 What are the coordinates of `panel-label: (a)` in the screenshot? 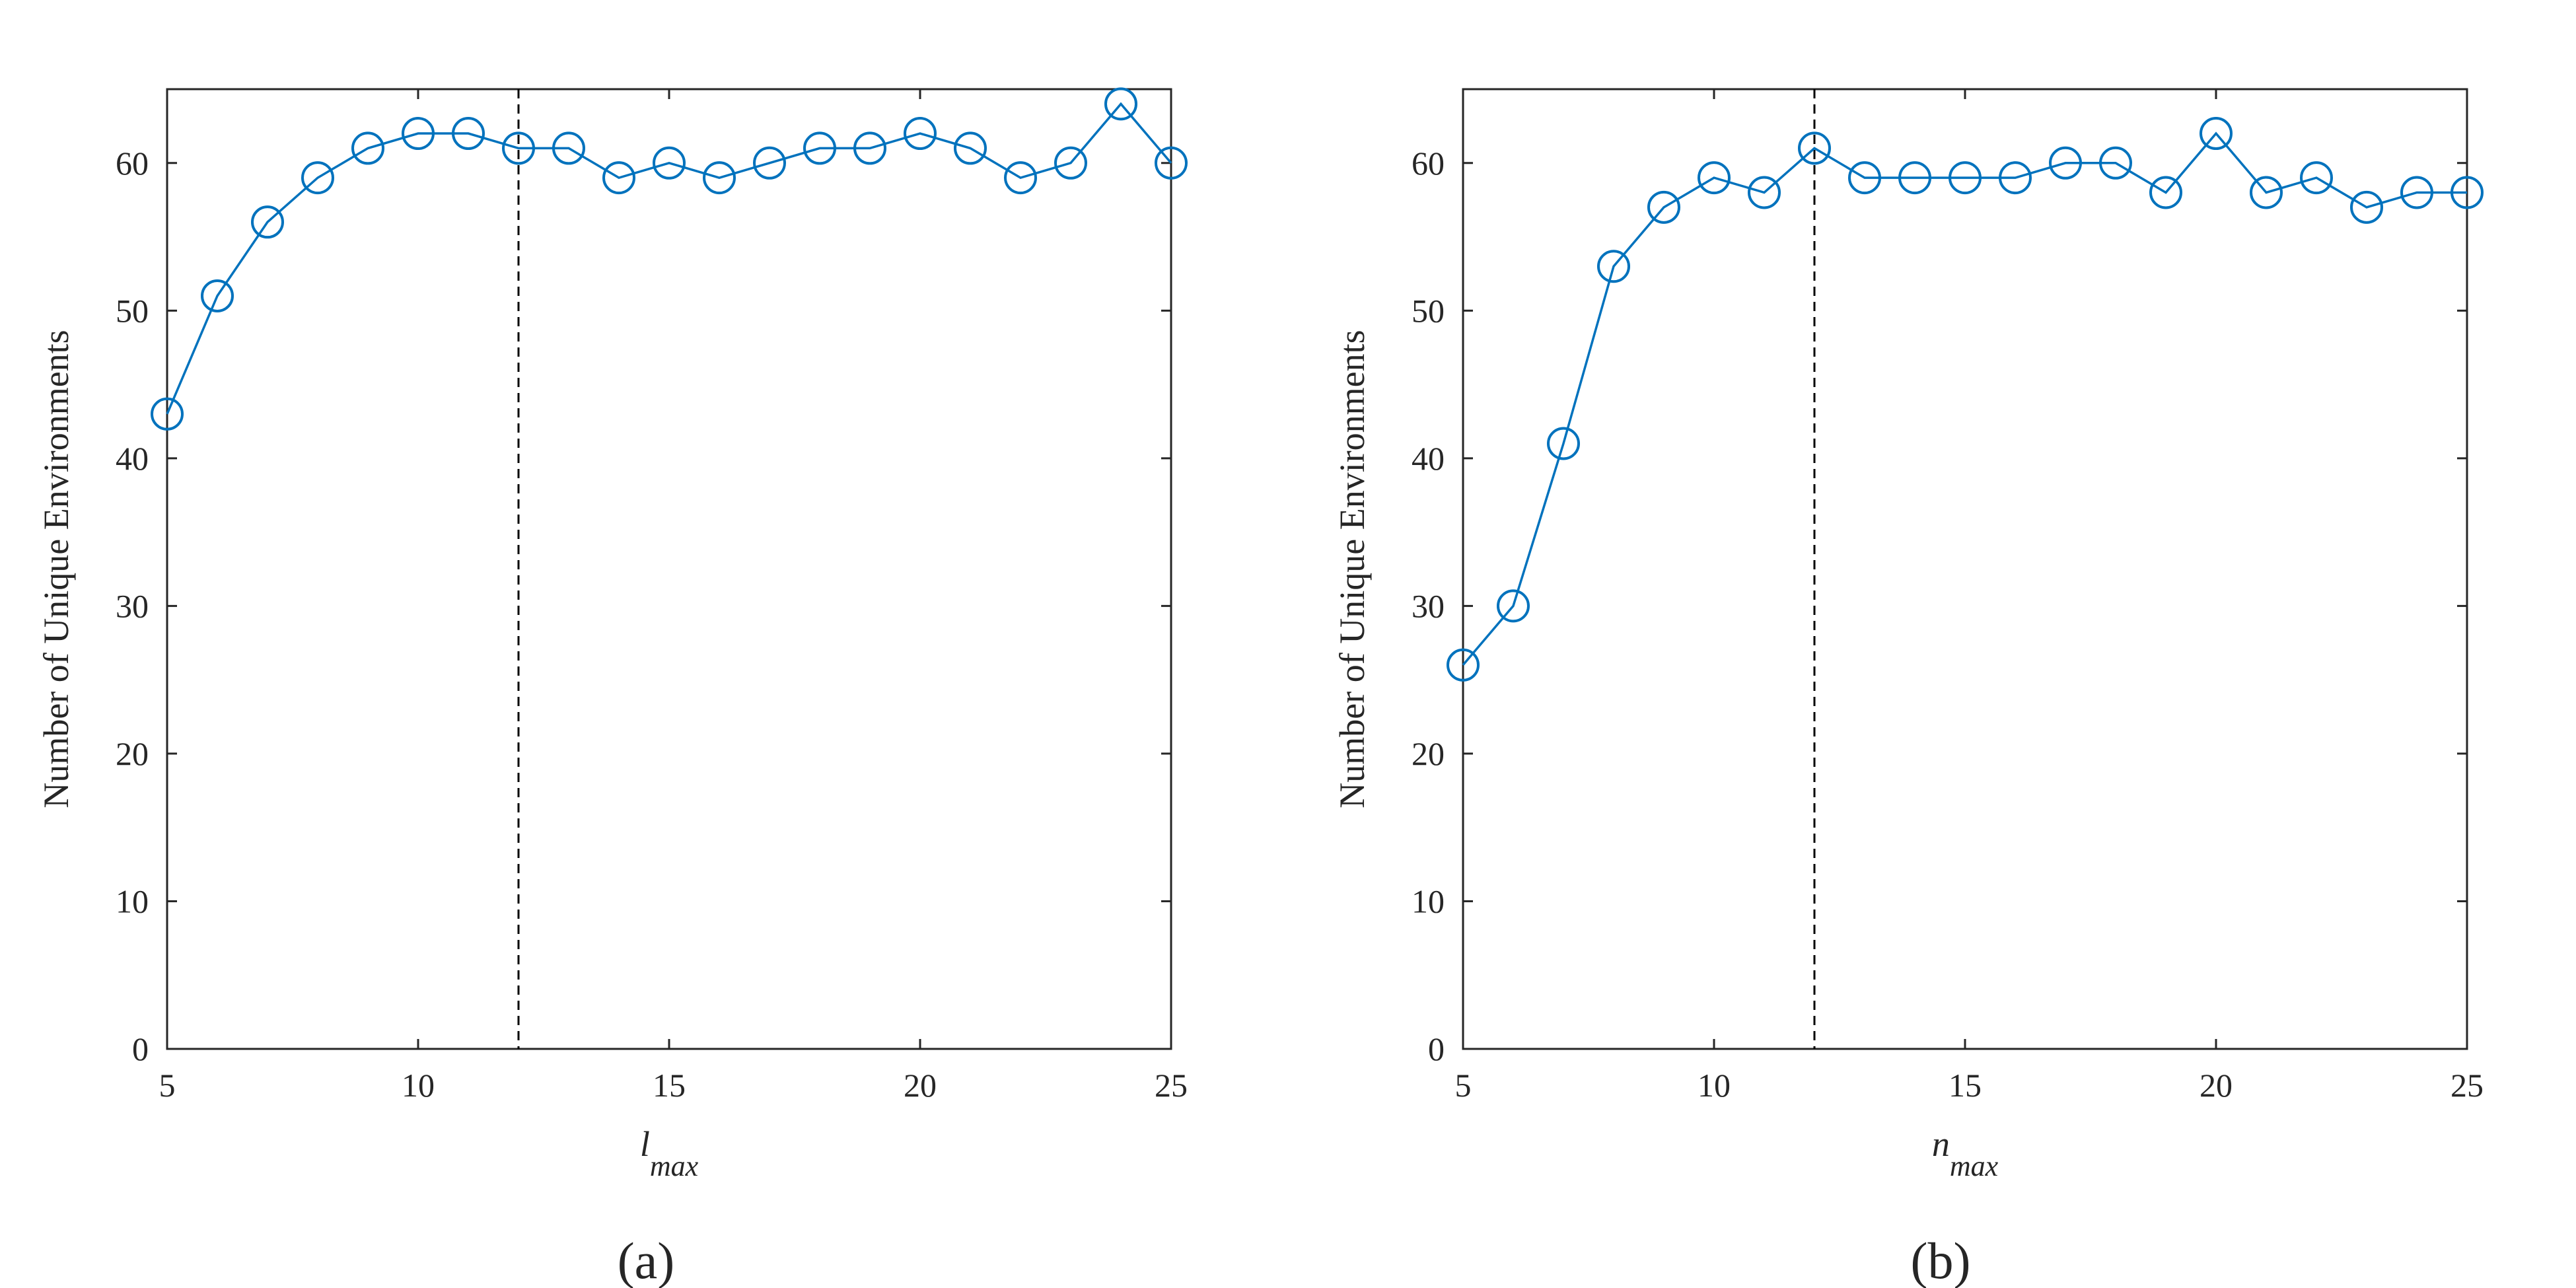 It's located at (647, 1260).